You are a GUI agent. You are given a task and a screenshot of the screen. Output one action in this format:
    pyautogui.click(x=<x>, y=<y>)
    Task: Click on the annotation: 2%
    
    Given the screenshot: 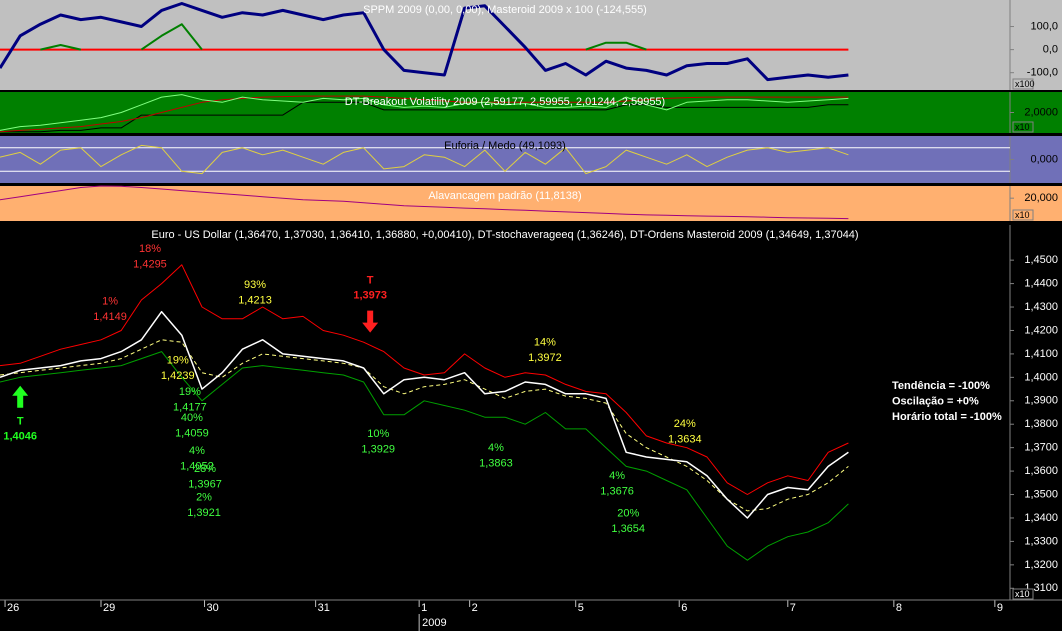 What is the action you would take?
    pyautogui.click(x=204, y=498)
    